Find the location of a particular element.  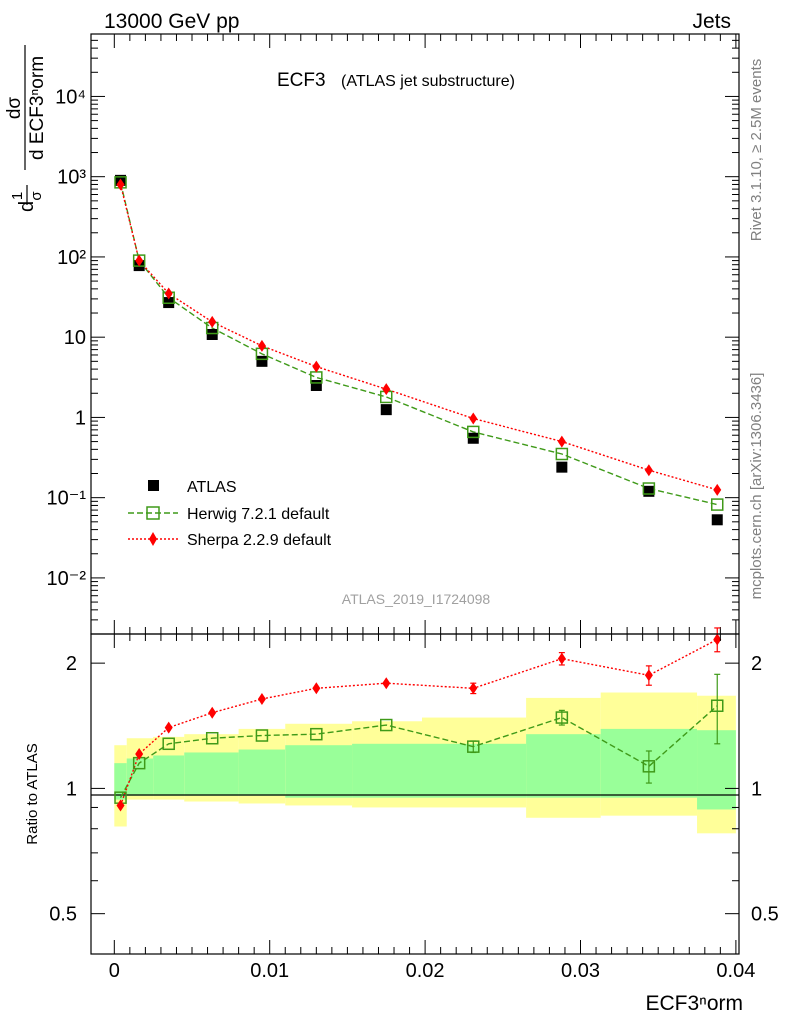

x-tick-label: 0.01 is located at coordinates (269, 971).